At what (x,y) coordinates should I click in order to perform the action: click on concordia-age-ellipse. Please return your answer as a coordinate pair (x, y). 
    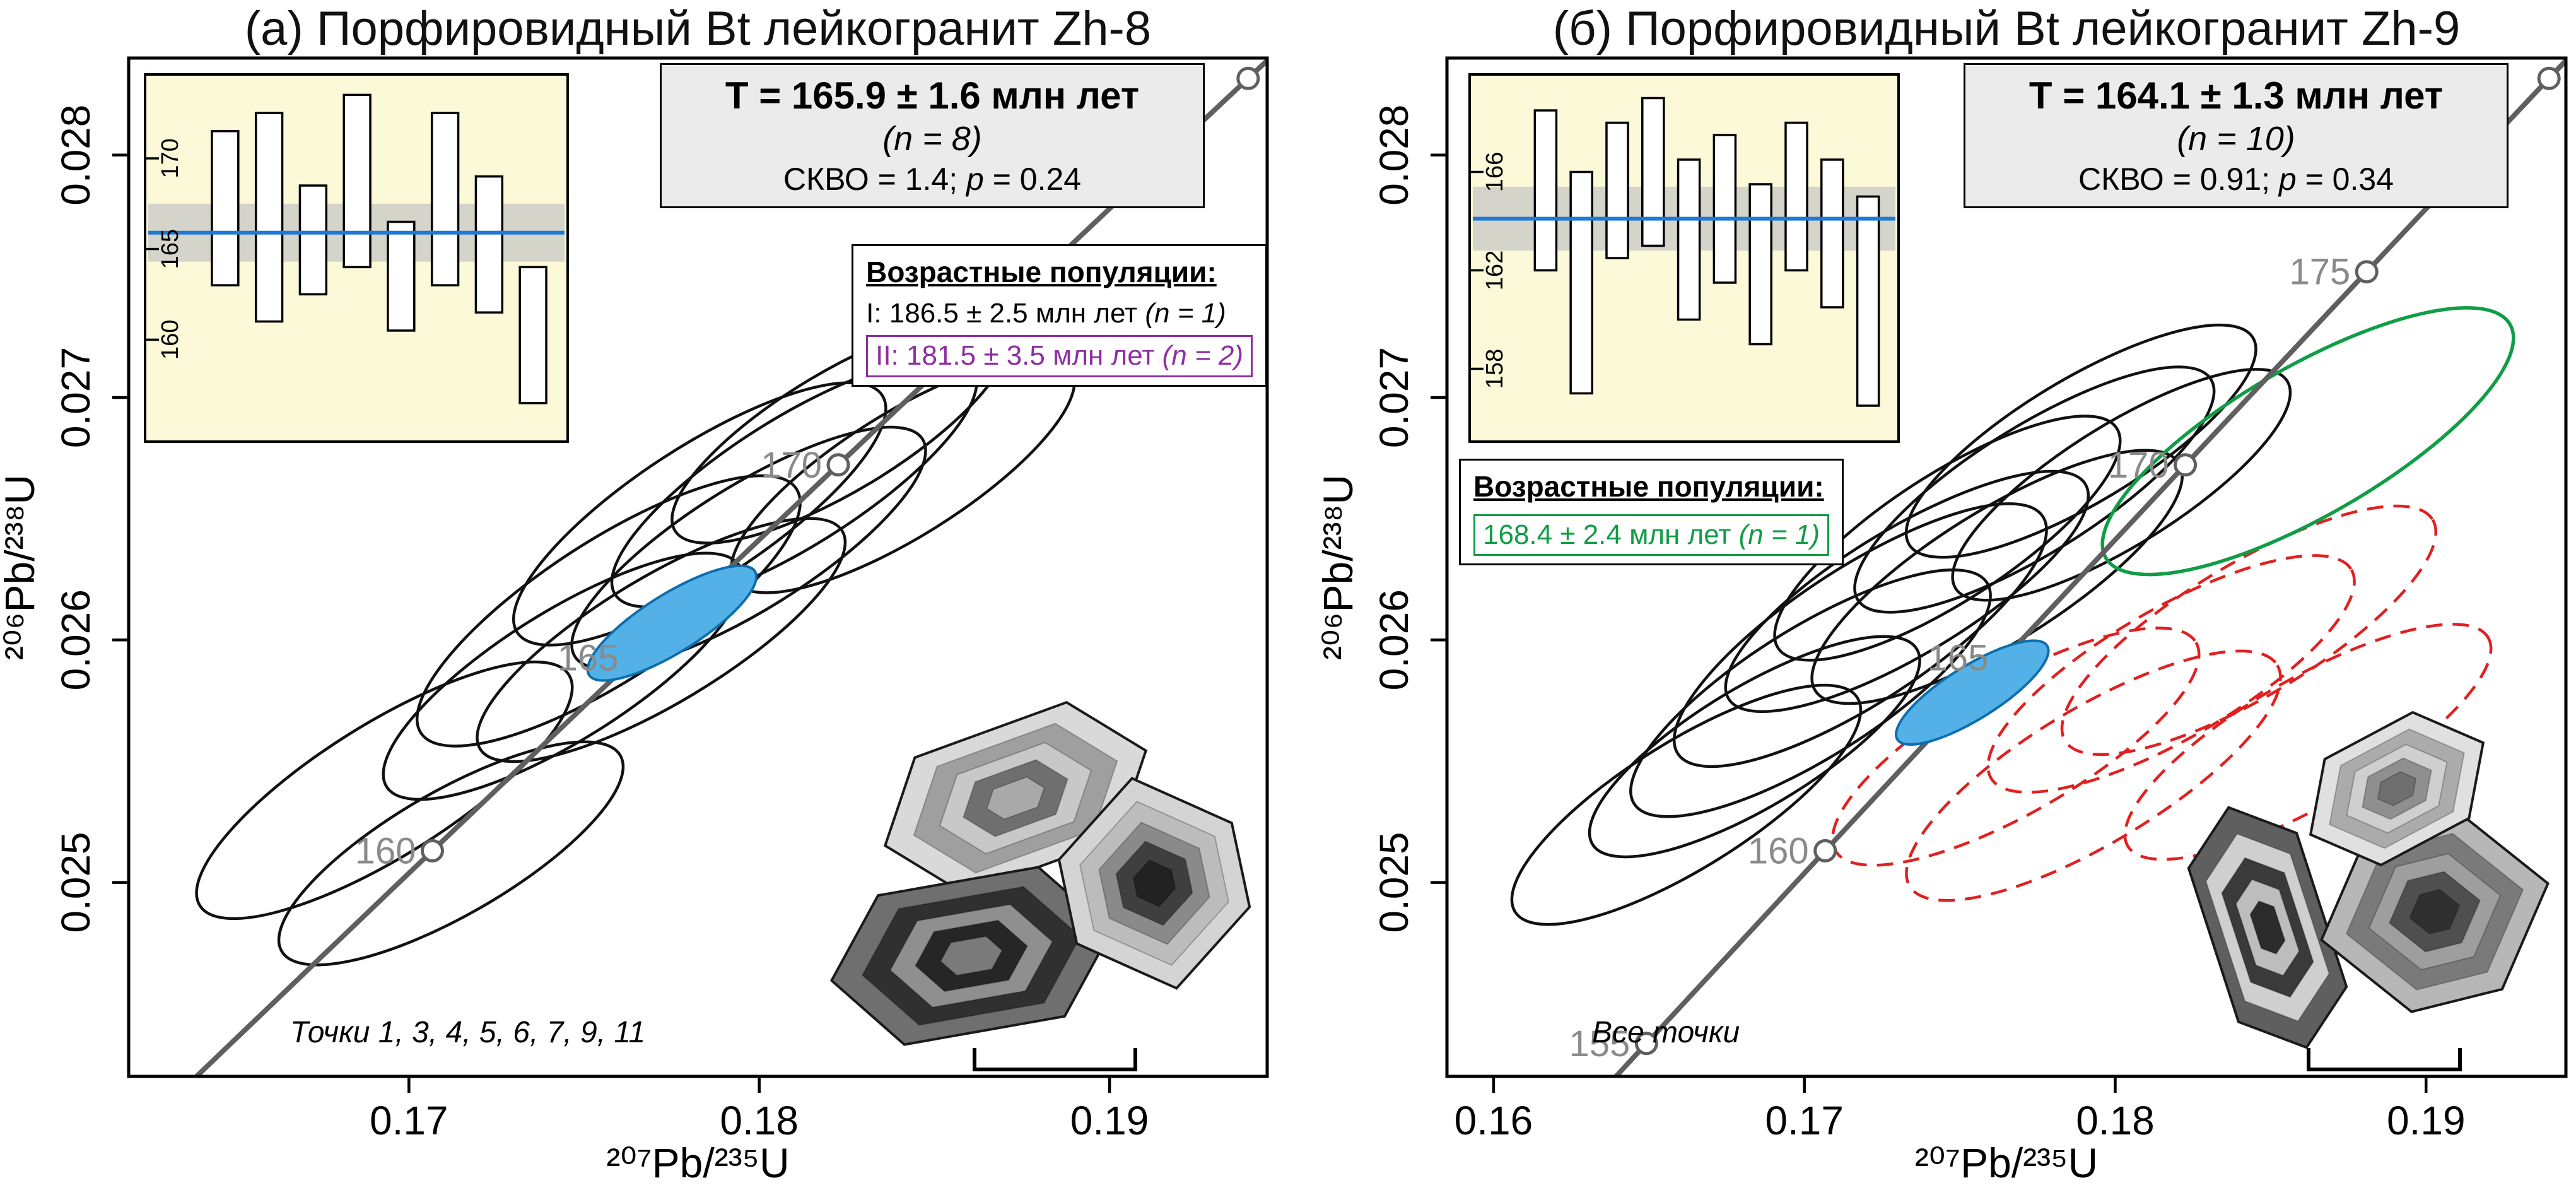
    Looking at the image, I should click on (672, 623).